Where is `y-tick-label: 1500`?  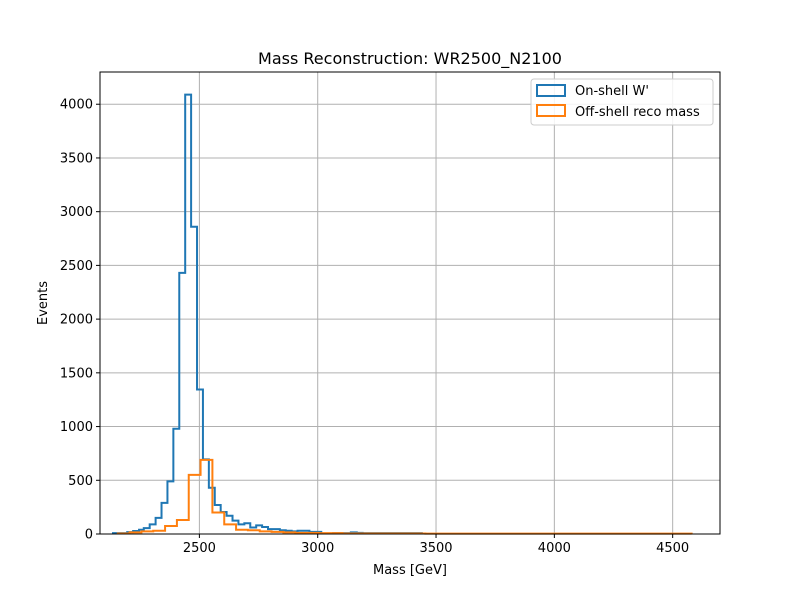 y-tick-label: 1500 is located at coordinates (76, 373).